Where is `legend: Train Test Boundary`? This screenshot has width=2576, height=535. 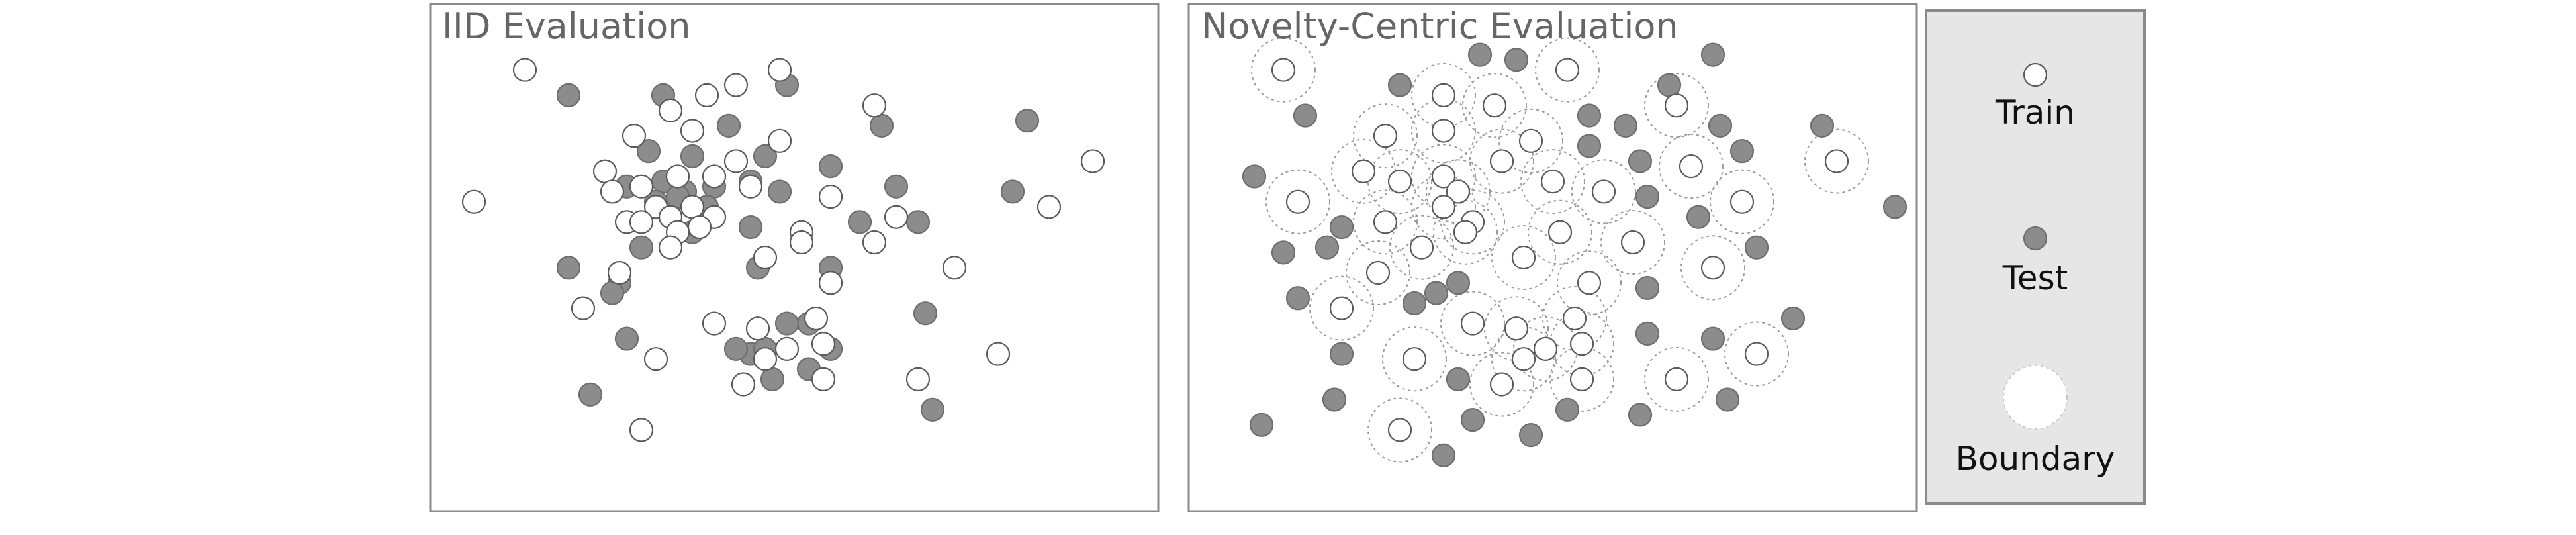
legend: Train Test Boundary is located at coordinates (2035, 257).